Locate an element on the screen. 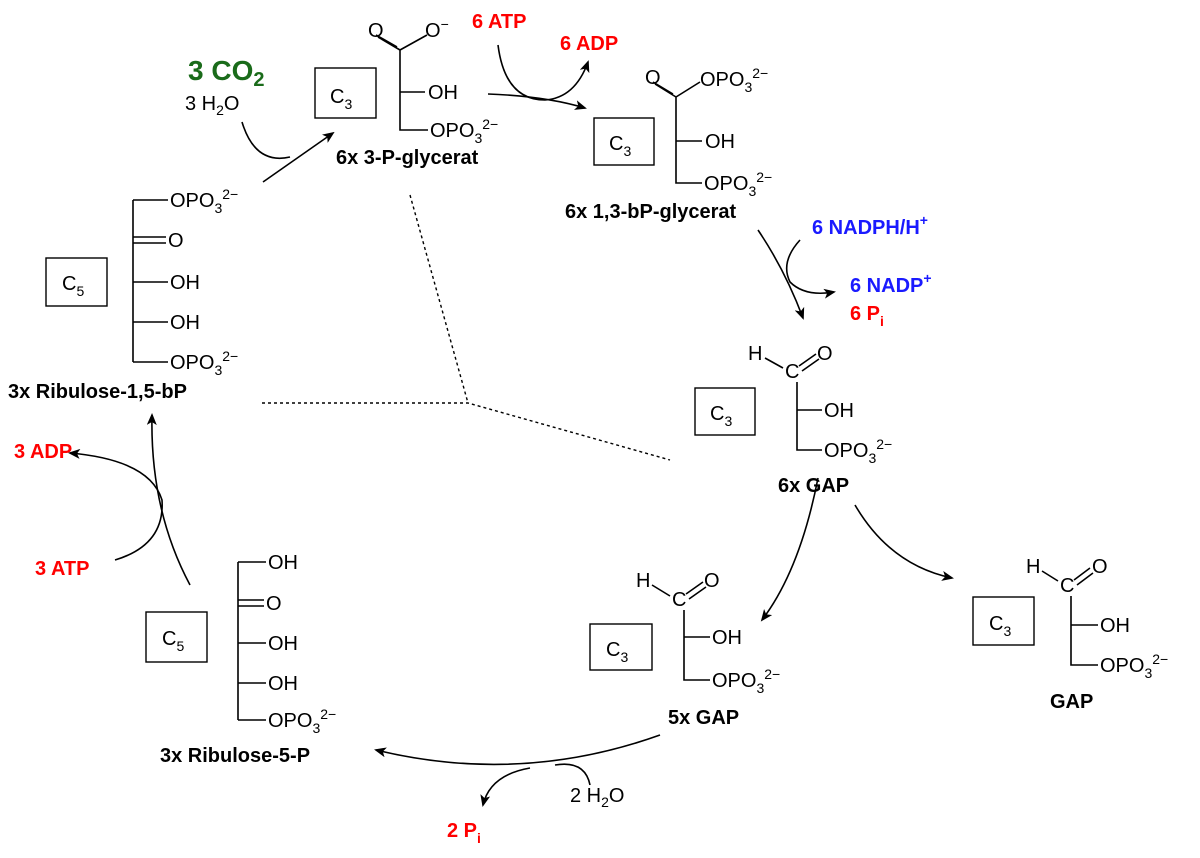 Image resolution: width=1200 pixels, height=858 pixels. arrow-gap-to-5gap is located at coordinates (789, 549).